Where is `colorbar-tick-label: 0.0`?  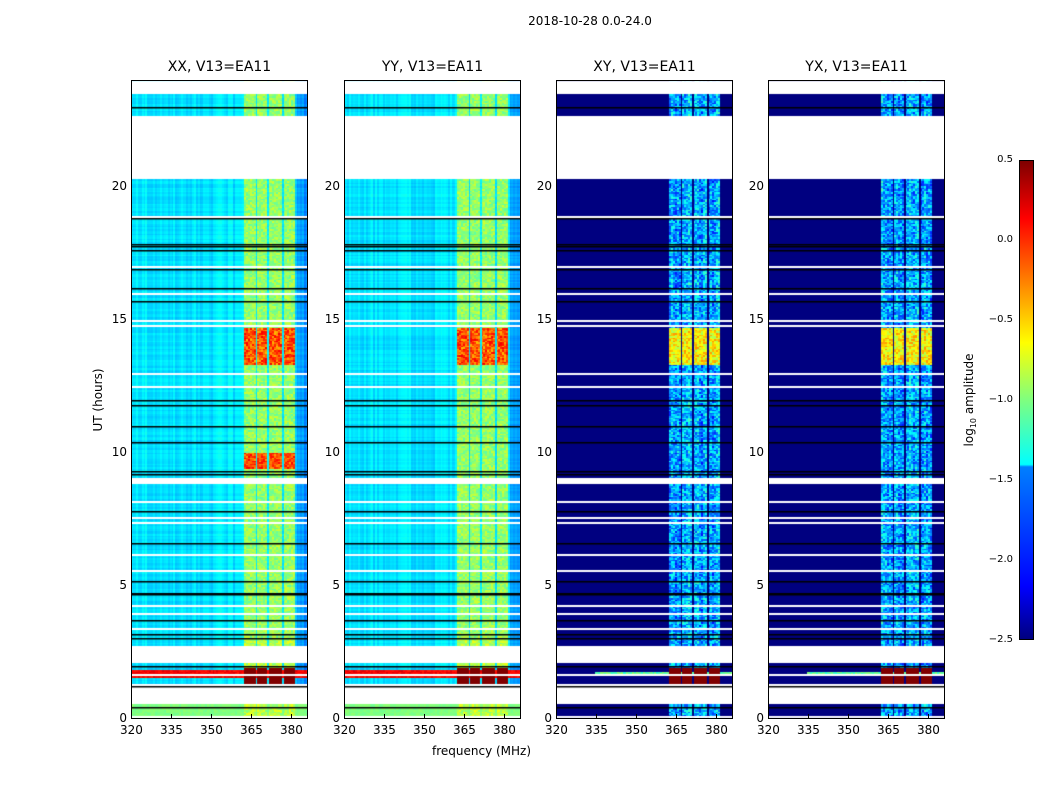 colorbar-tick-label: 0.0 is located at coordinates (1005, 239).